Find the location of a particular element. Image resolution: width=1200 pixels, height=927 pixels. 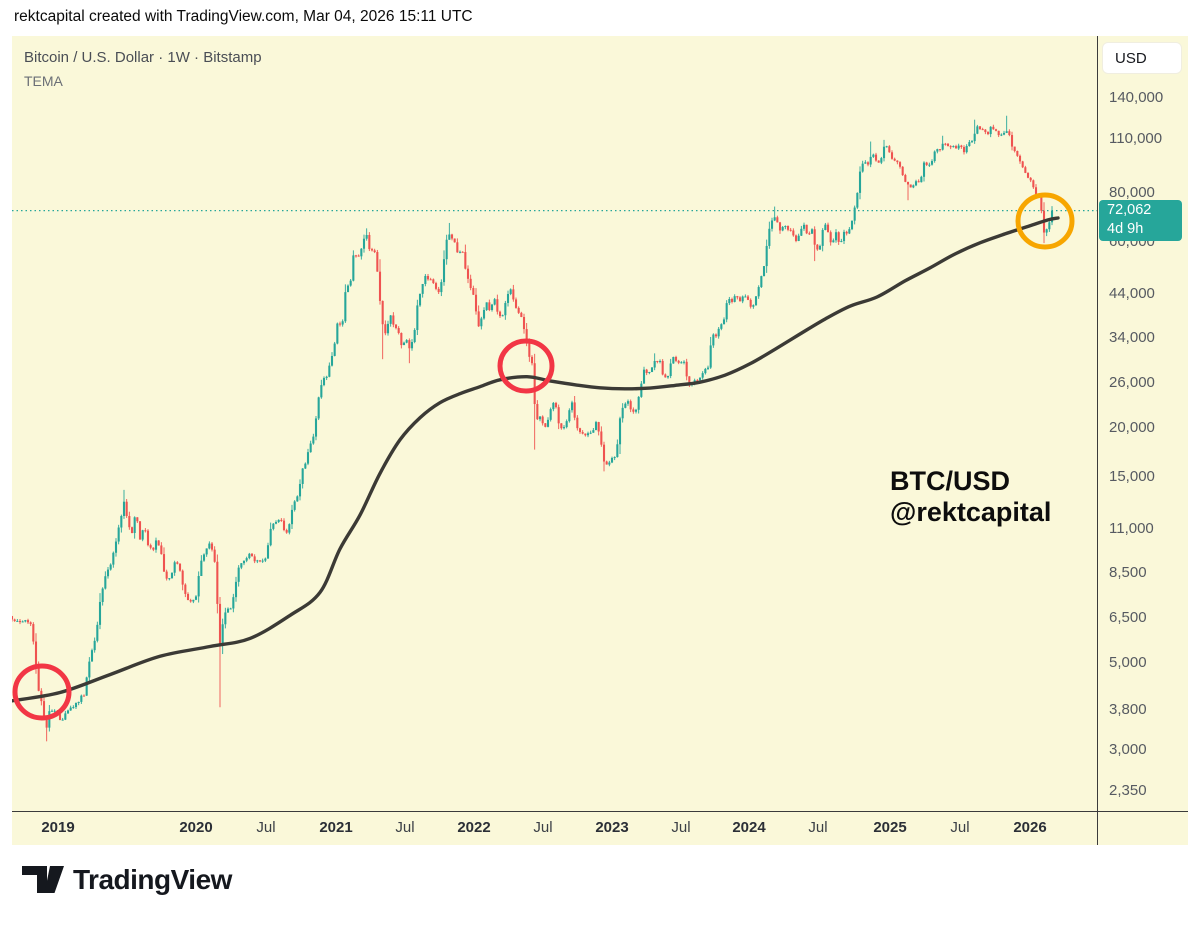

last-price-badge: 72,062 4d 9h is located at coordinates (1140, 221).